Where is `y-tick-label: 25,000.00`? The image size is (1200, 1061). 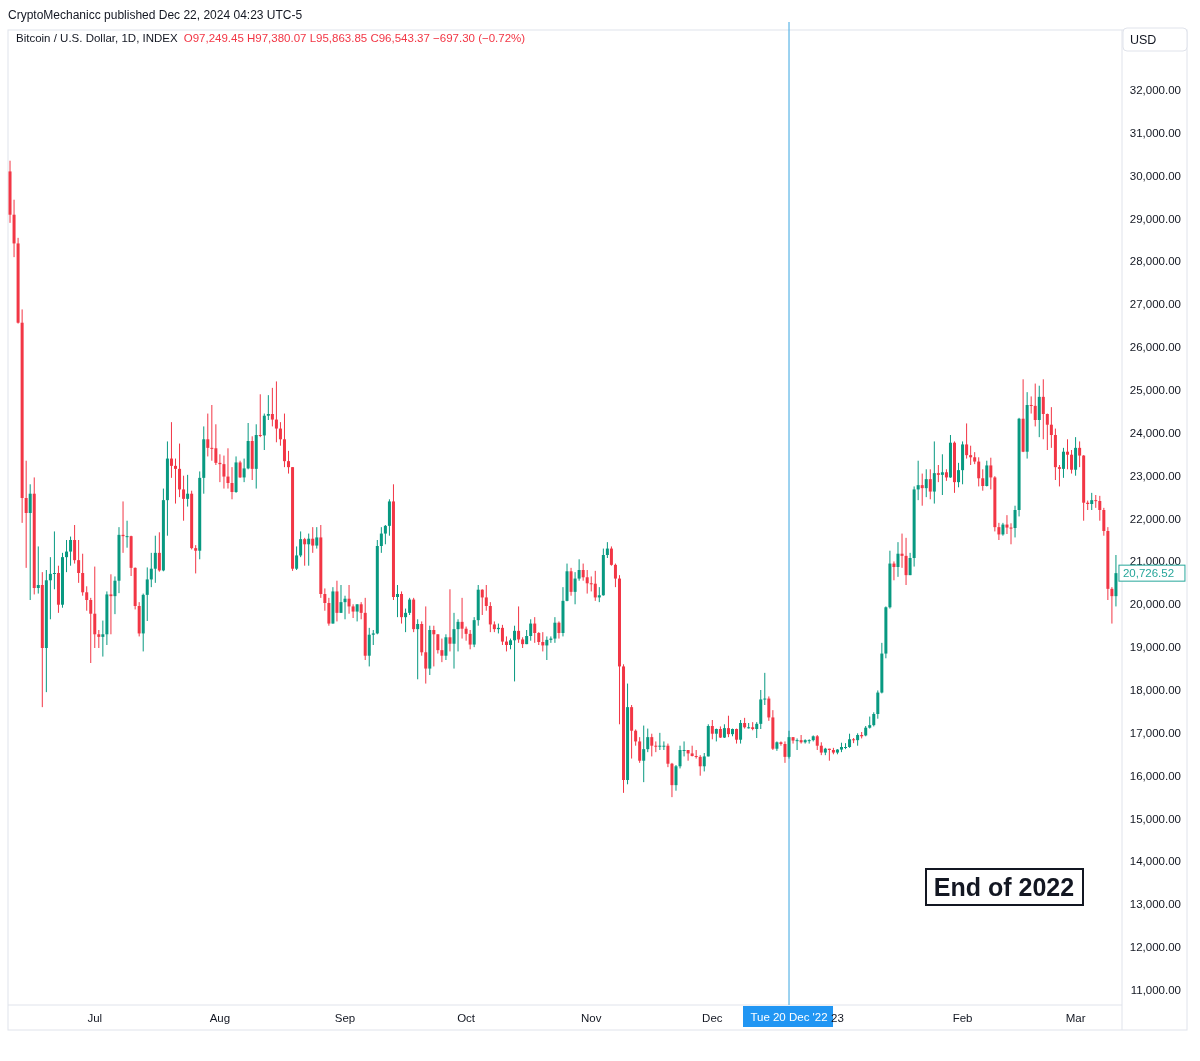 y-tick-label: 25,000.00 is located at coordinates (1155, 390).